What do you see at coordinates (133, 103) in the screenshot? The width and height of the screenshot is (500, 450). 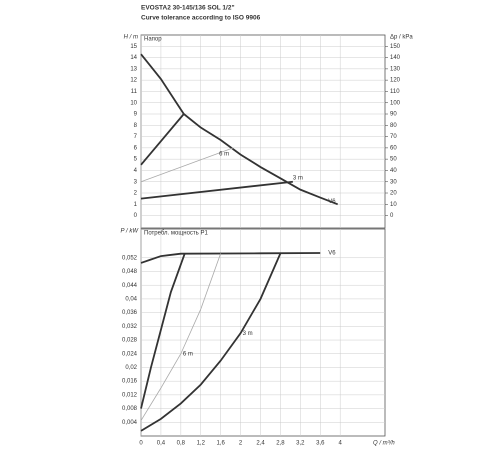 I see `y-tick-label: 10` at bounding box center [133, 103].